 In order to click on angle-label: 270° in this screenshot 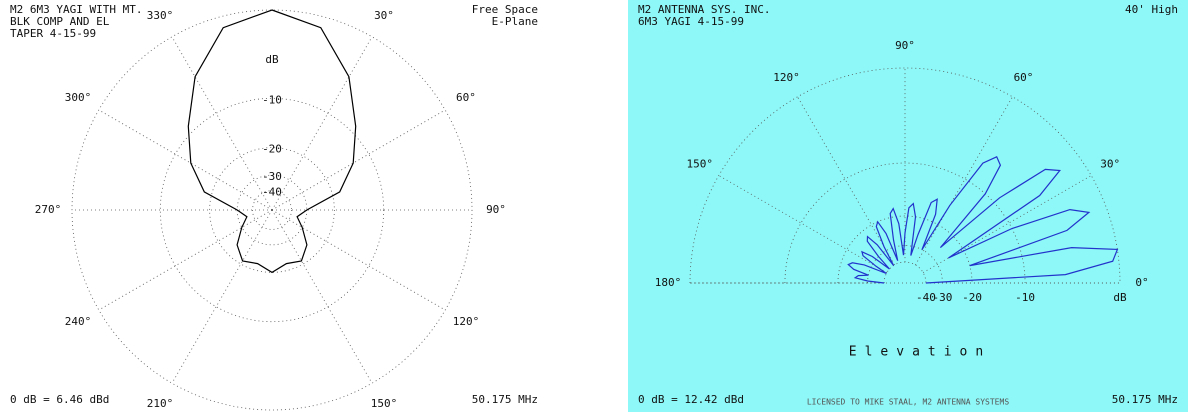, I will do `click(48, 209)`.